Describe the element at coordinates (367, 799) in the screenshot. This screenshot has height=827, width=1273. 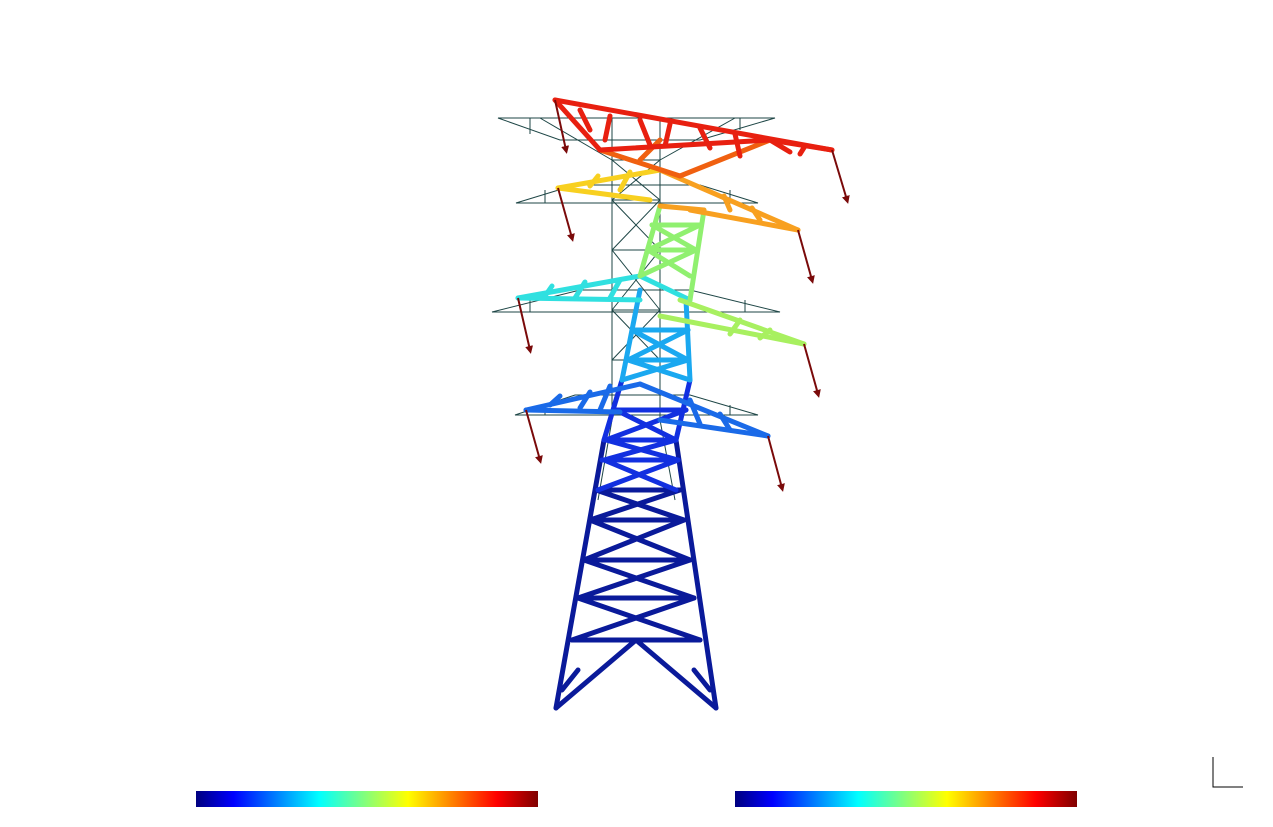
I see `colorbar-left` at that location.